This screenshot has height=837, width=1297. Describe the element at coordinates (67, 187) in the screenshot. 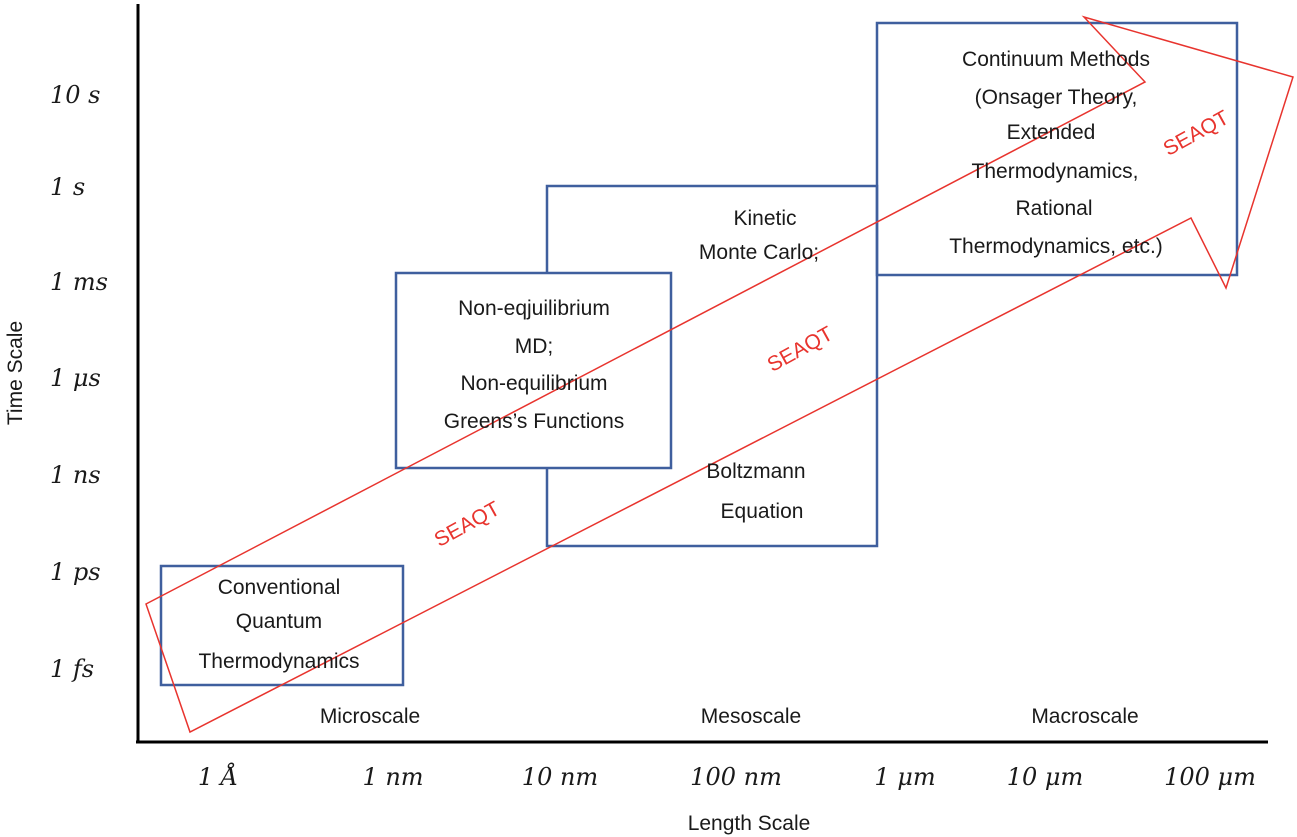

I see `y-tick-1s: 1 s` at that location.